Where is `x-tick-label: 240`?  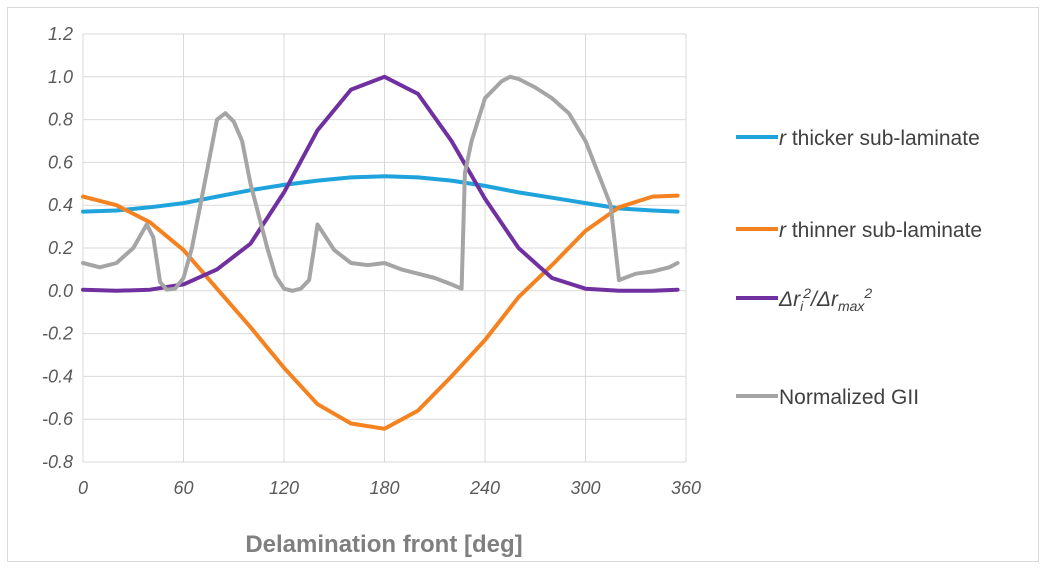 x-tick-label: 240 is located at coordinates (484, 488).